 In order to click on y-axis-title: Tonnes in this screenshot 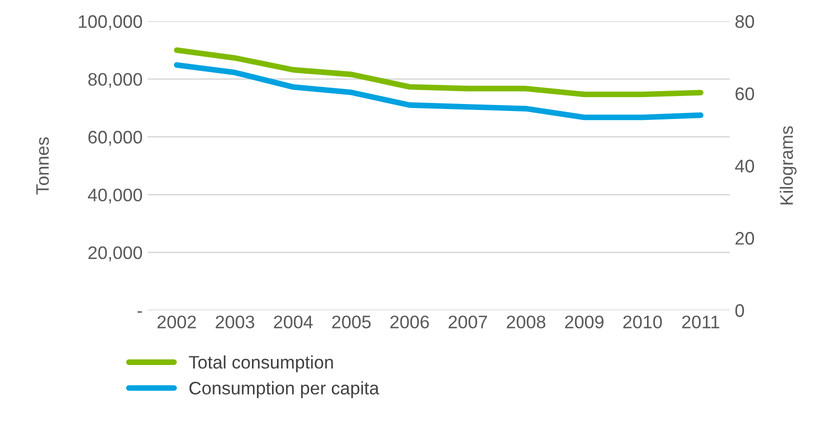, I will do `click(42, 165)`.